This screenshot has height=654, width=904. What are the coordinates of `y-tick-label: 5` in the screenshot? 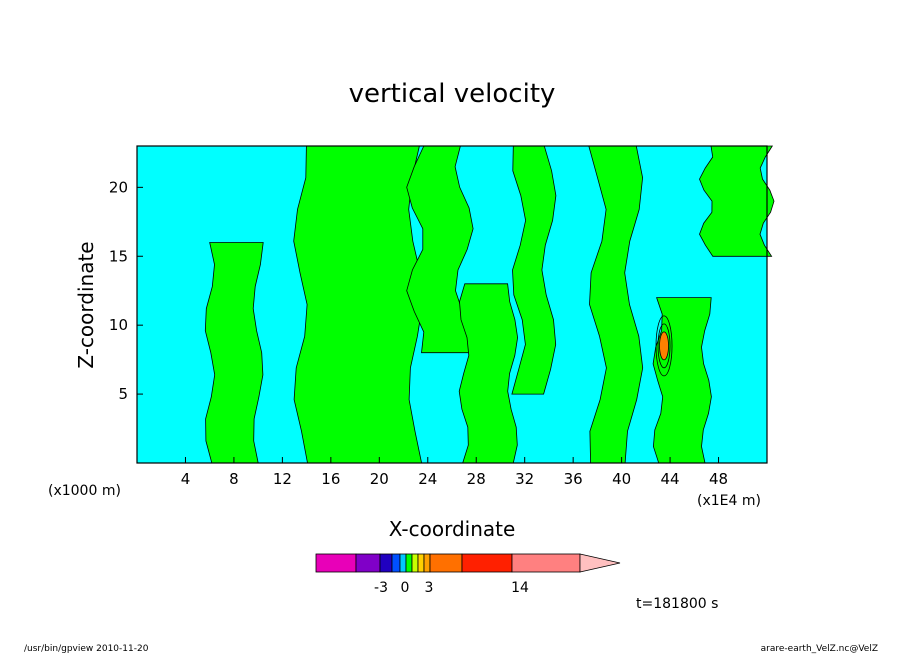 It's located at (123, 394).